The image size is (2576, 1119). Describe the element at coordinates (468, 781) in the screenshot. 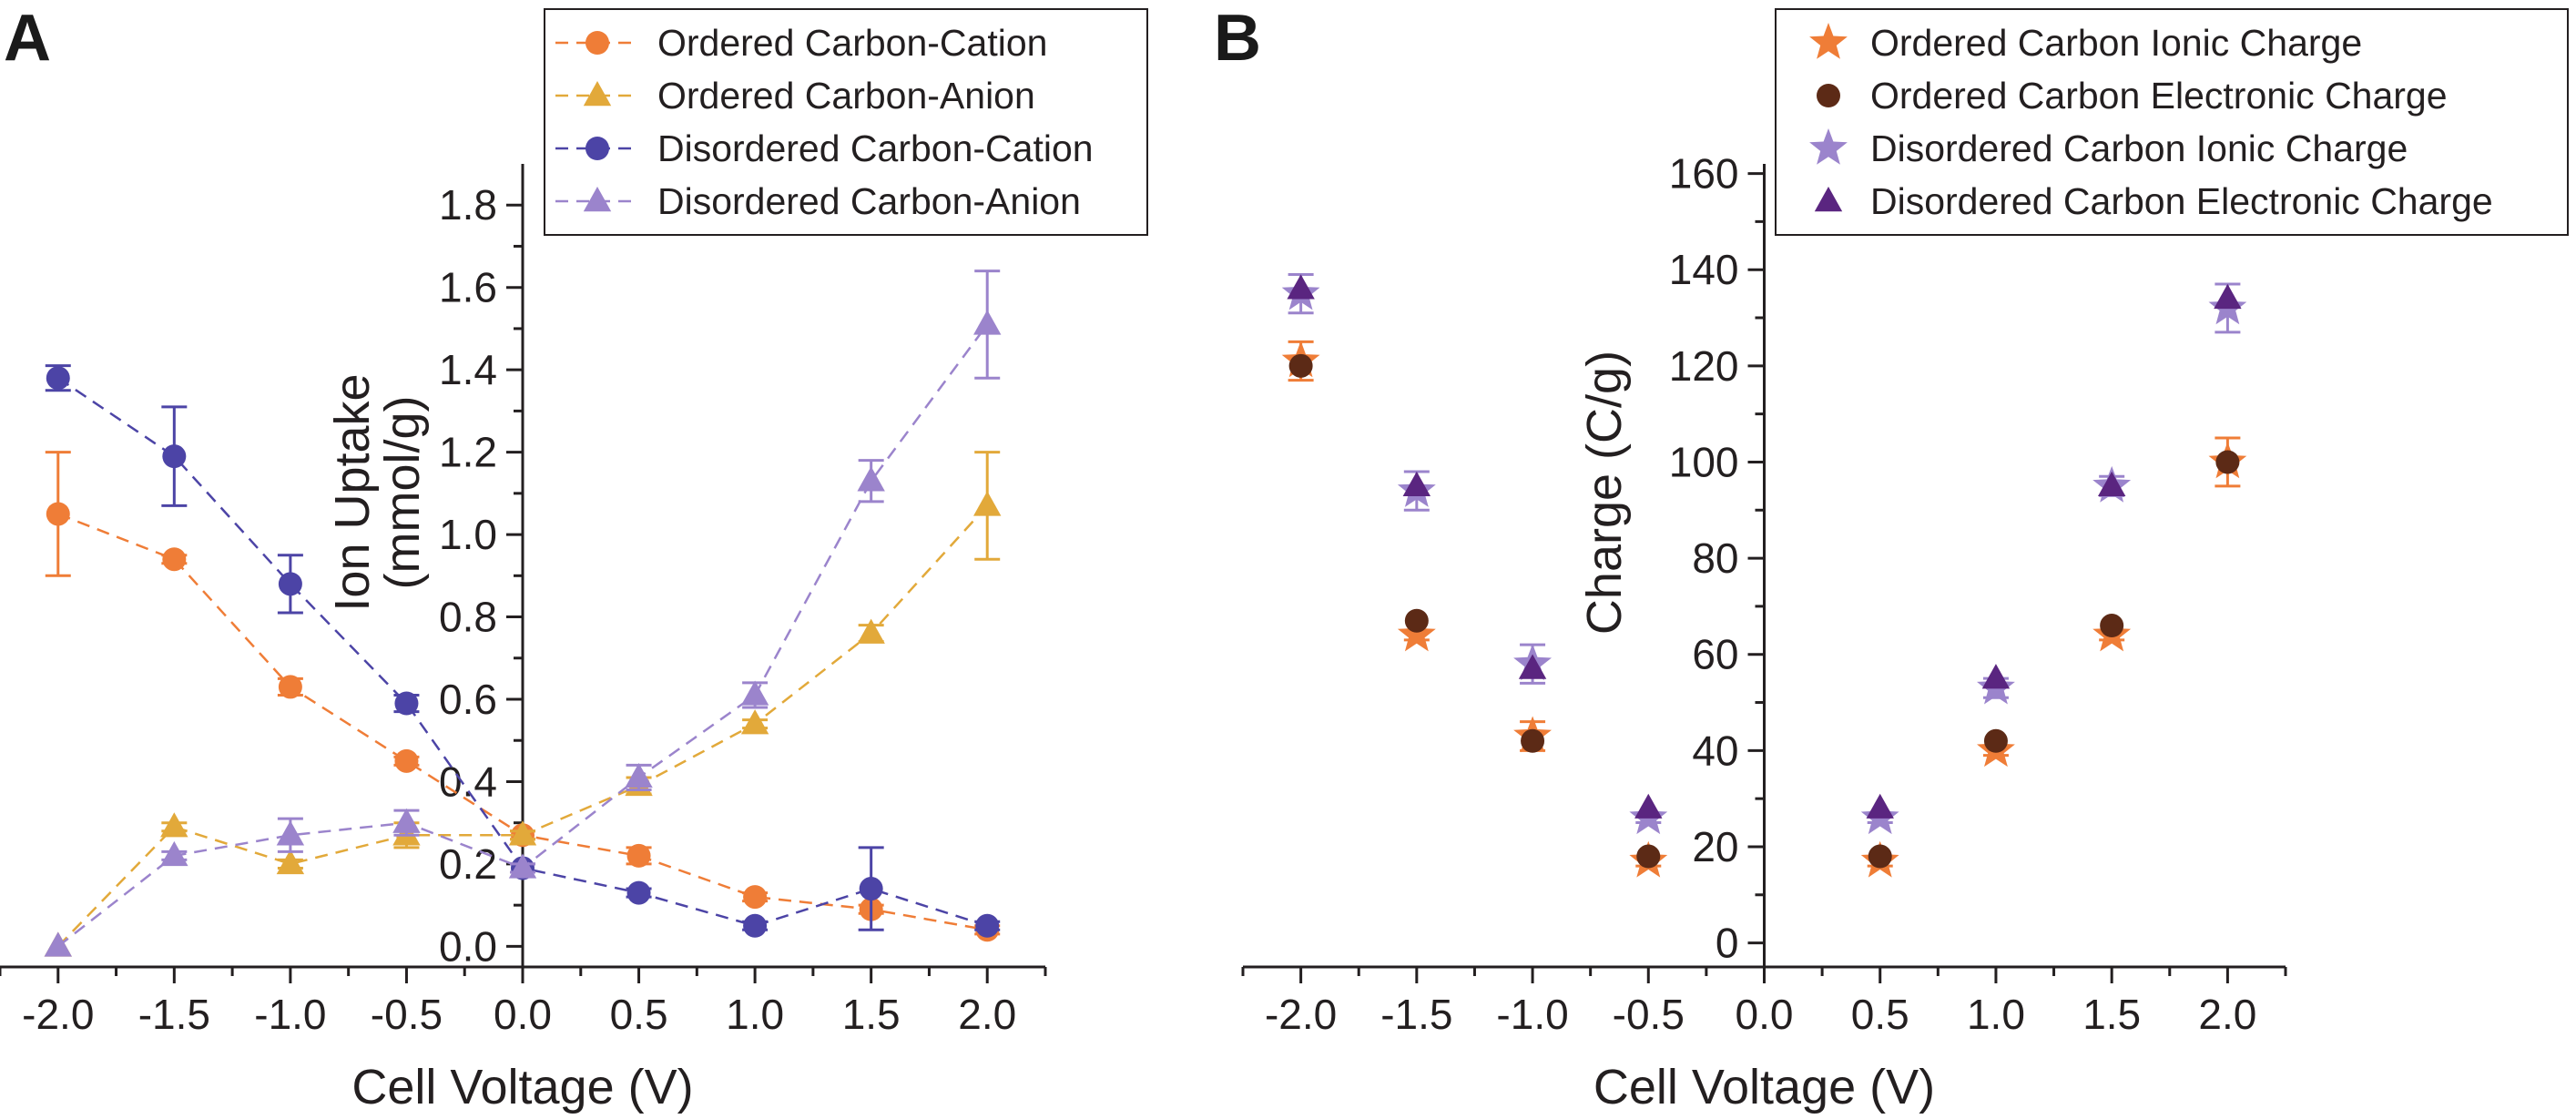

I see `y-tick-label: 0.4` at that location.